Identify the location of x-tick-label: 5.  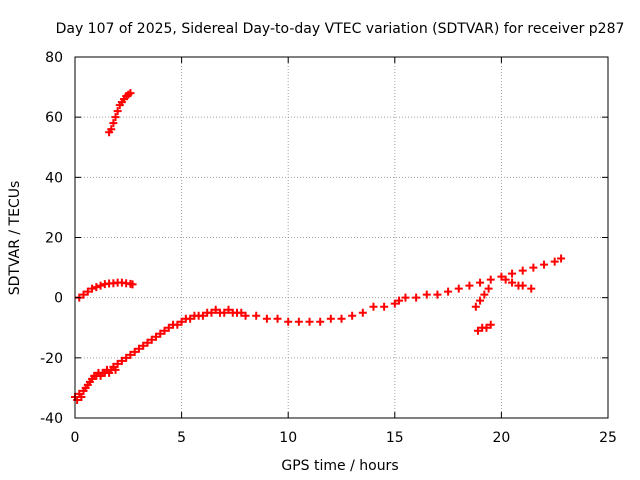
(181, 438).